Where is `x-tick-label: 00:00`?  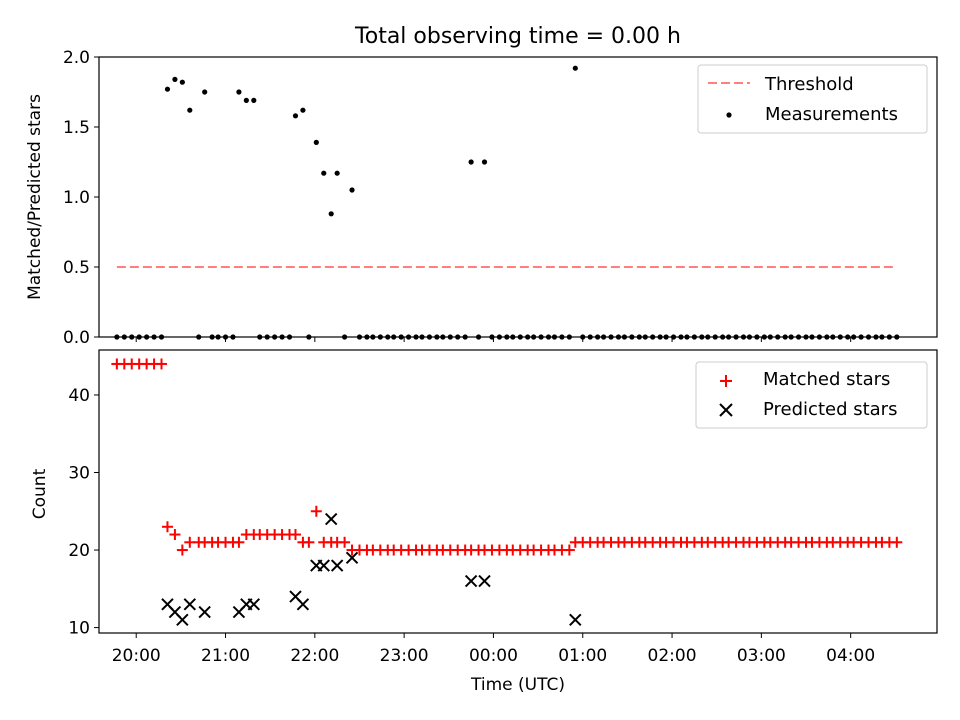 x-tick-label: 00:00 is located at coordinates (493, 656).